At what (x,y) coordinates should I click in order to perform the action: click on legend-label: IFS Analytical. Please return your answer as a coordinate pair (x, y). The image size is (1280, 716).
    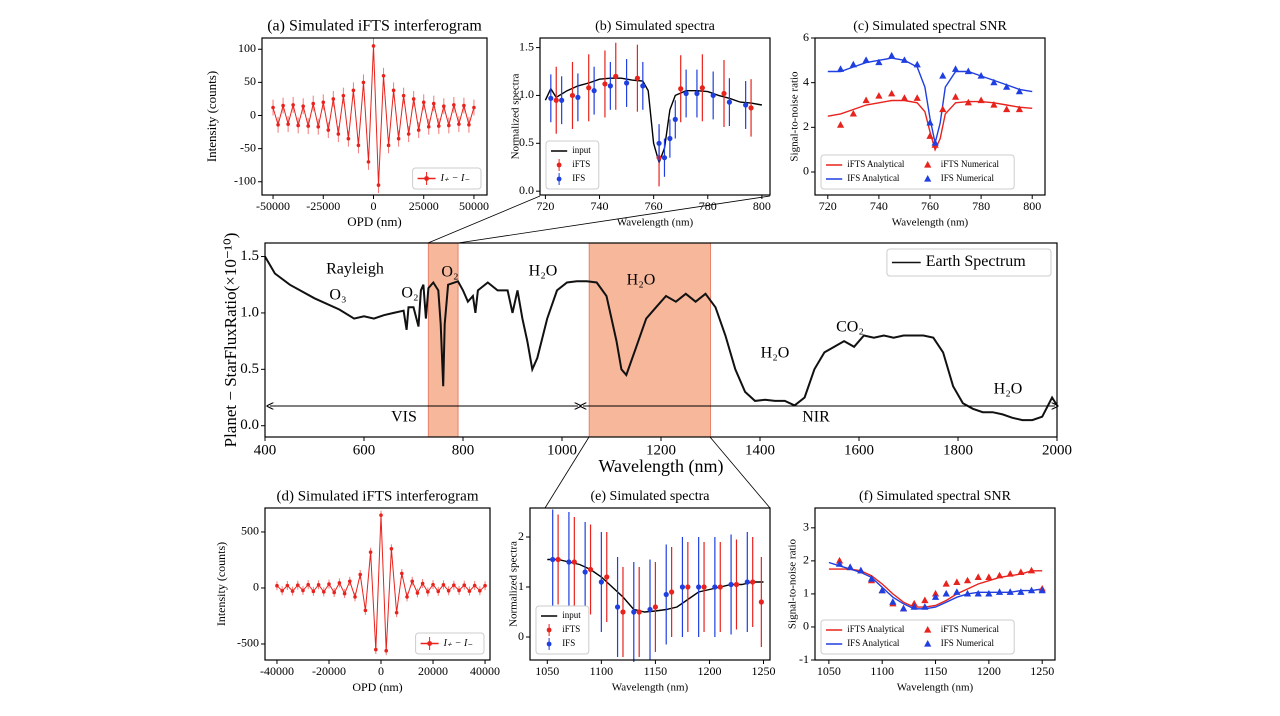
    Looking at the image, I should click on (873, 178).